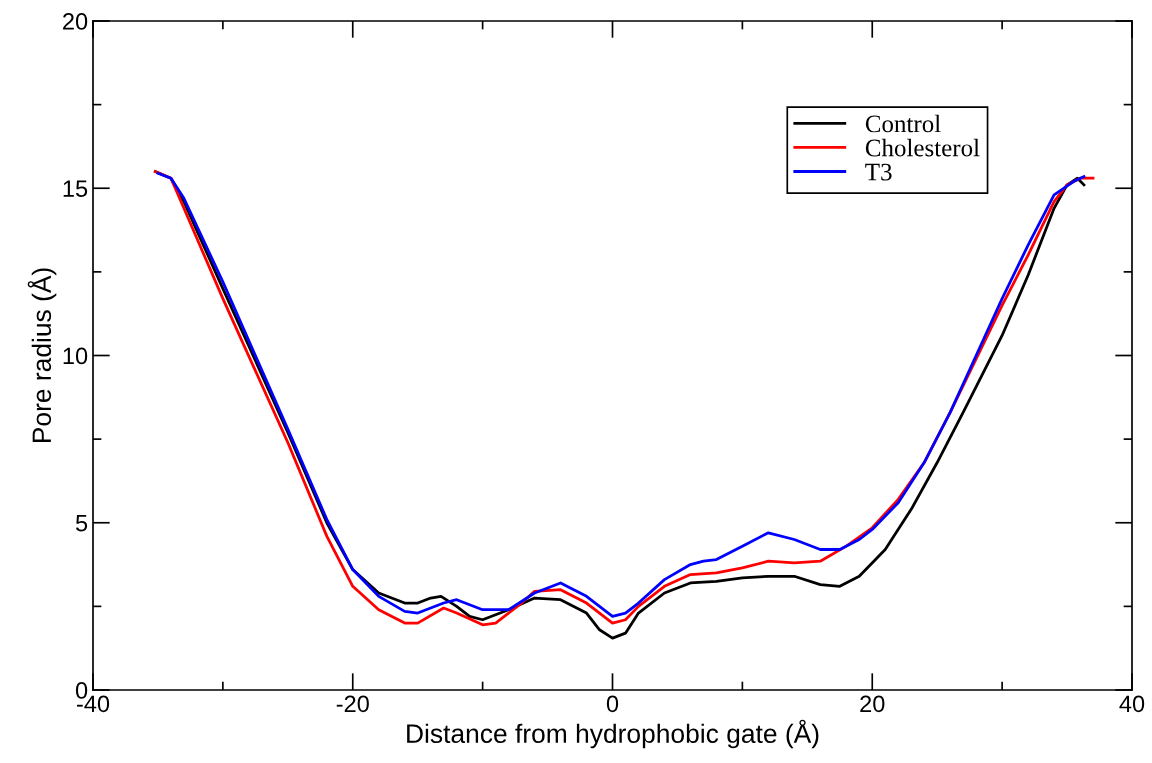 This screenshot has width=1152, height=763. I want to click on y-tick-label: 15, so click(75, 189).